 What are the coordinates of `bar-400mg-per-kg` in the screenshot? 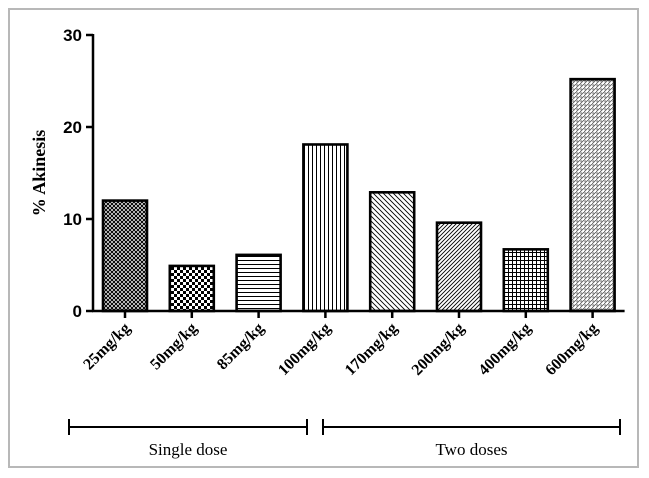 It's located at (526, 280).